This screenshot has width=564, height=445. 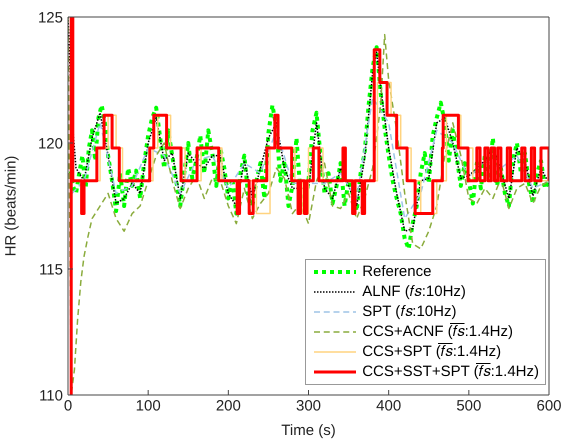 What do you see at coordinates (68, 406) in the screenshot?
I see `x-tick-label: 0` at bounding box center [68, 406].